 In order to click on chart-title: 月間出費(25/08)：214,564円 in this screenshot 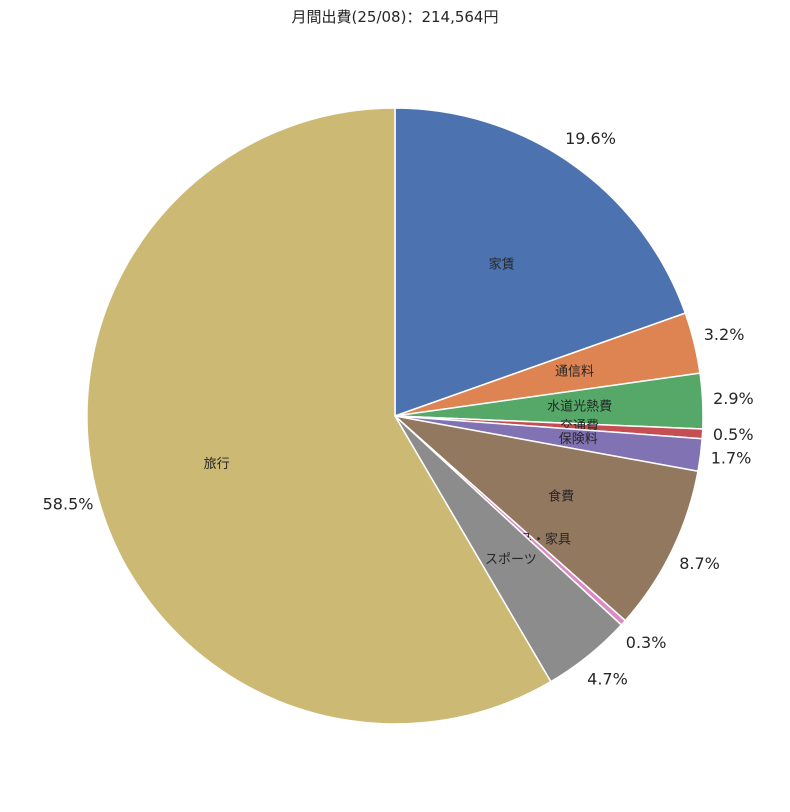, I will do `click(395, 17)`.